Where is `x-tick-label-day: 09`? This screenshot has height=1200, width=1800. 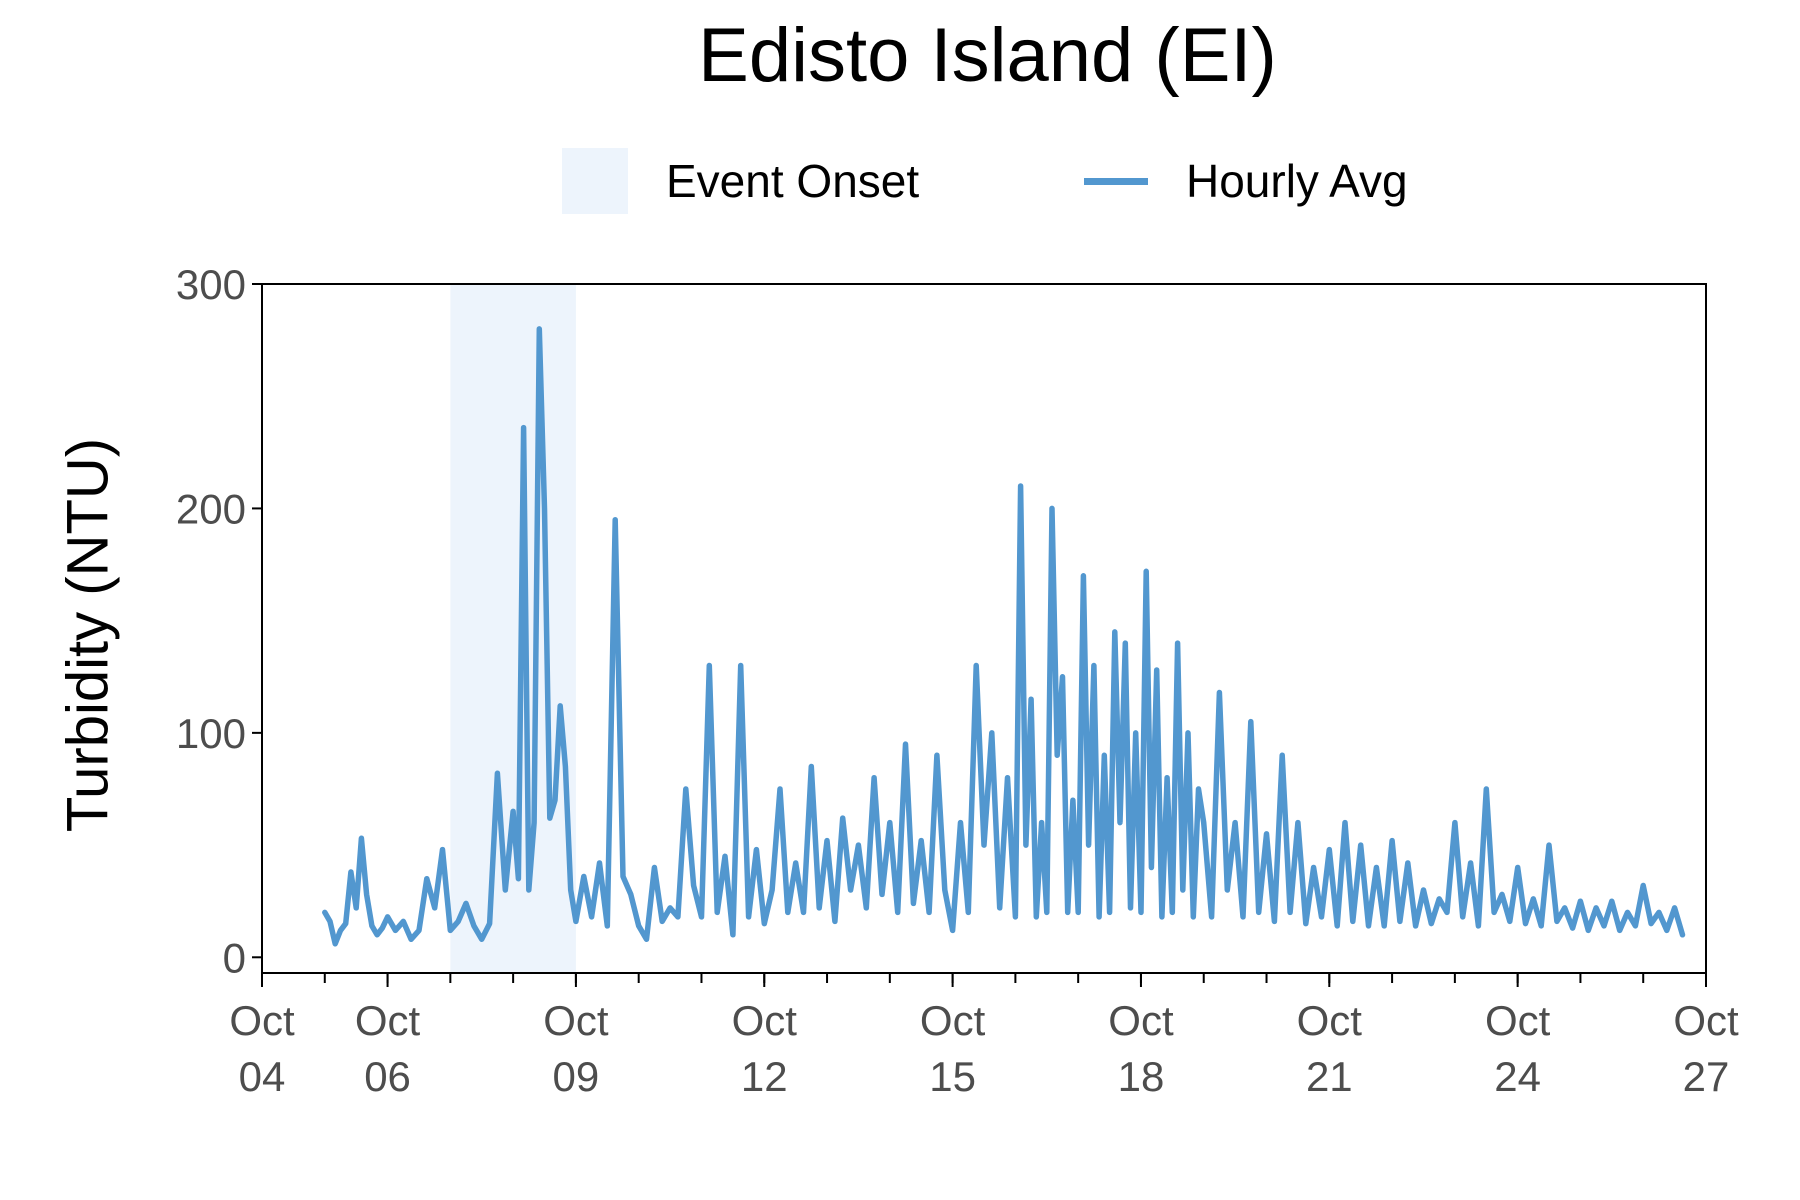
x-tick-label-day: 09 is located at coordinates (576, 1076).